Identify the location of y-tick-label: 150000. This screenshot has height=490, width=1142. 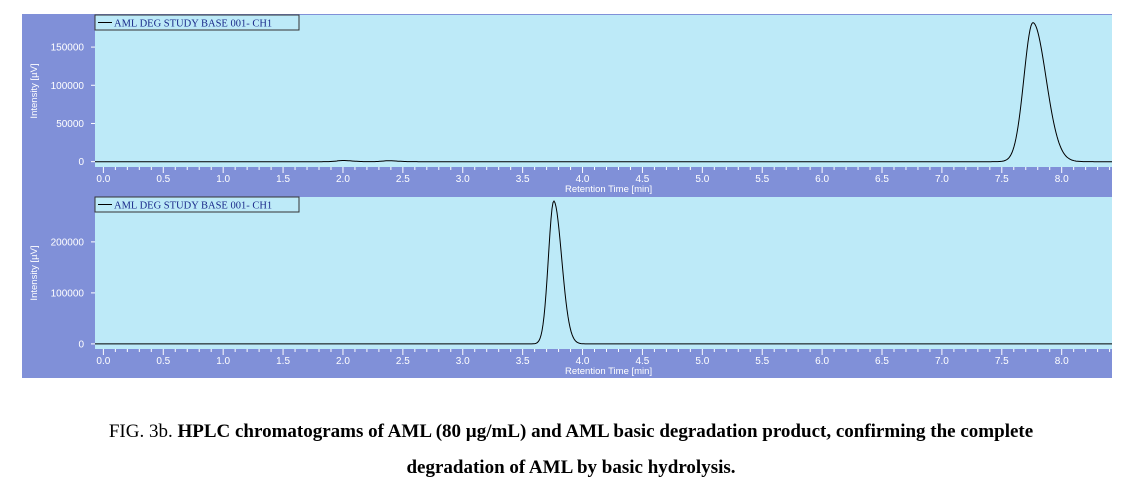
(68, 48).